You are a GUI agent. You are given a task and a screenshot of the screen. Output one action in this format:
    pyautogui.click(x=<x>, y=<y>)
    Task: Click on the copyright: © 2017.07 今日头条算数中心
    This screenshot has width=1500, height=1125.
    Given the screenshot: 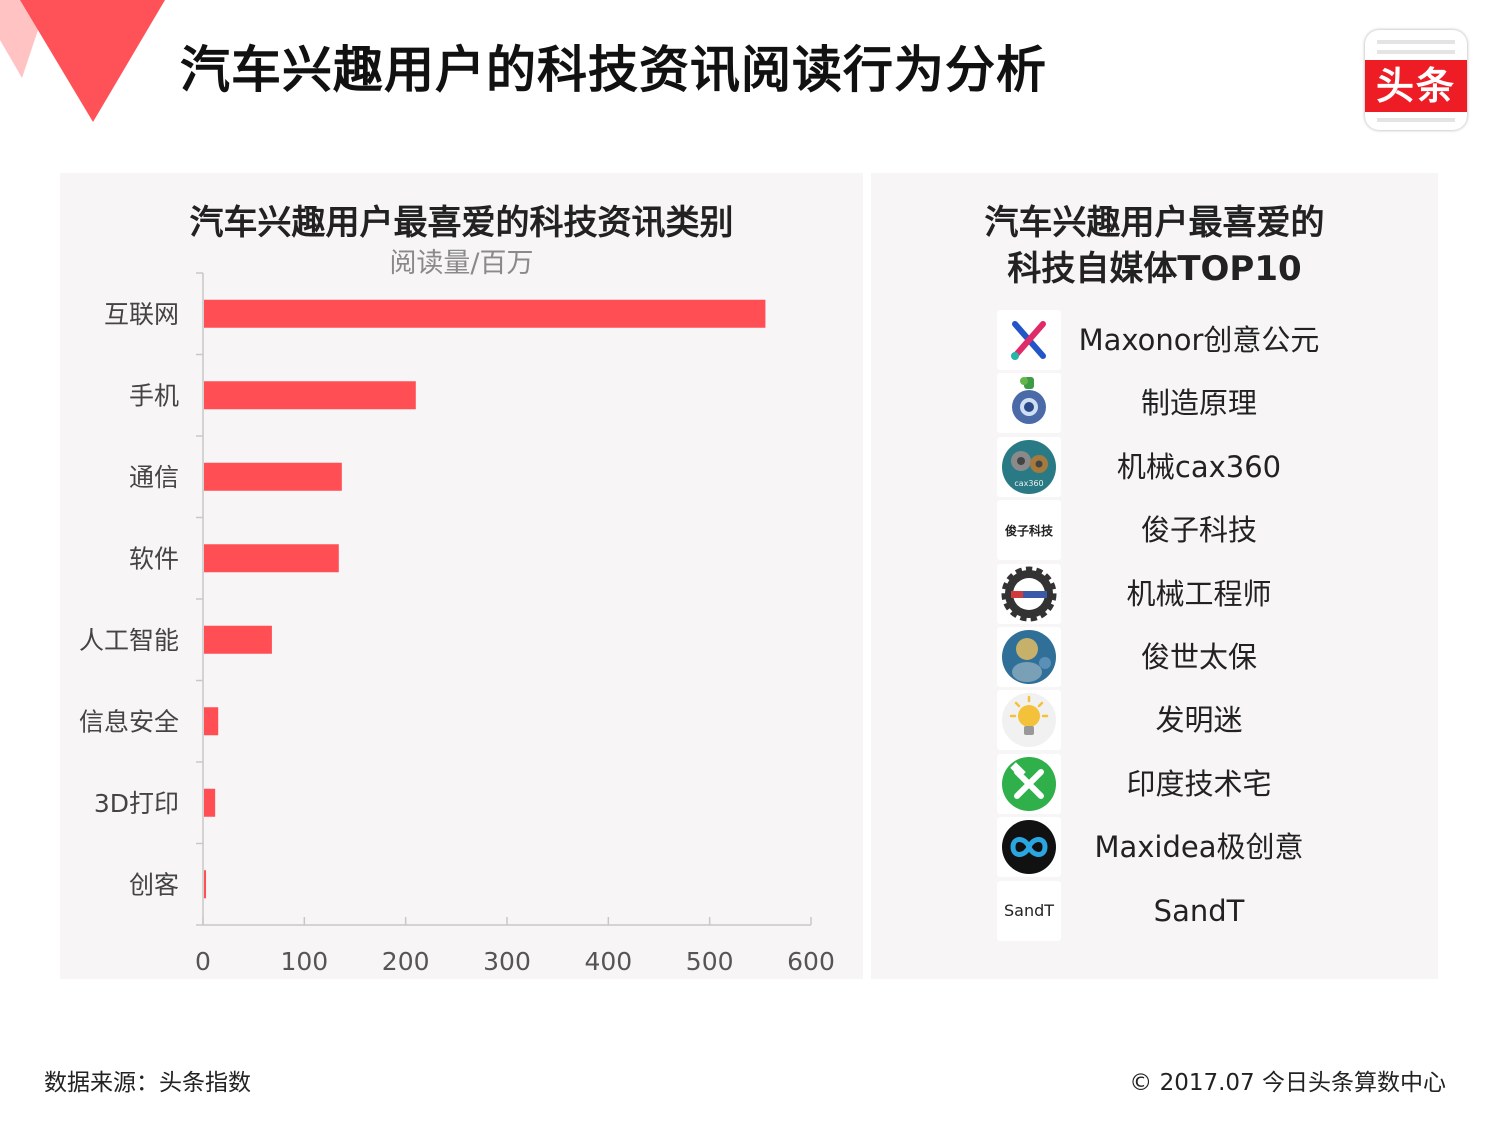 What is the action you would take?
    pyautogui.click(x=1287, y=1083)
    